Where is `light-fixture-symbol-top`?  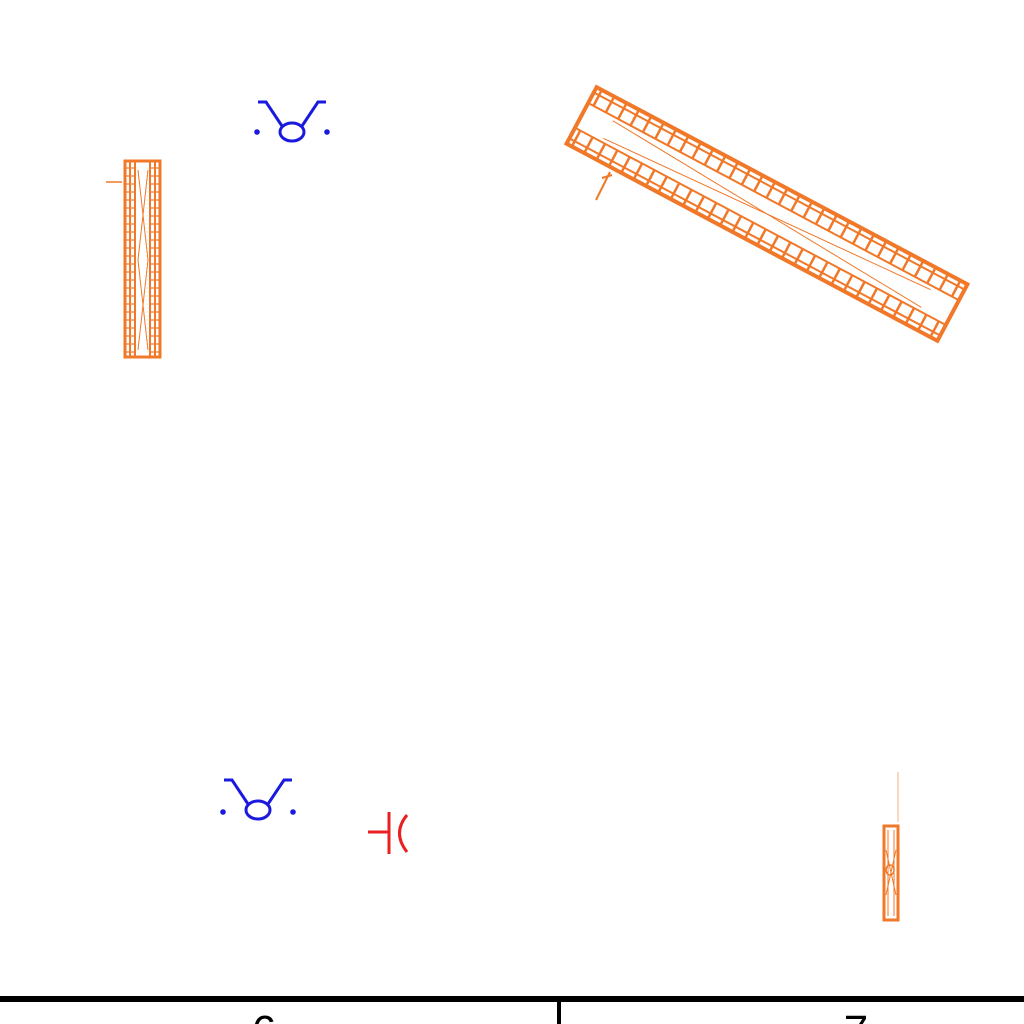
light-fixture-symbol-top is located at coordinates (292, 121).